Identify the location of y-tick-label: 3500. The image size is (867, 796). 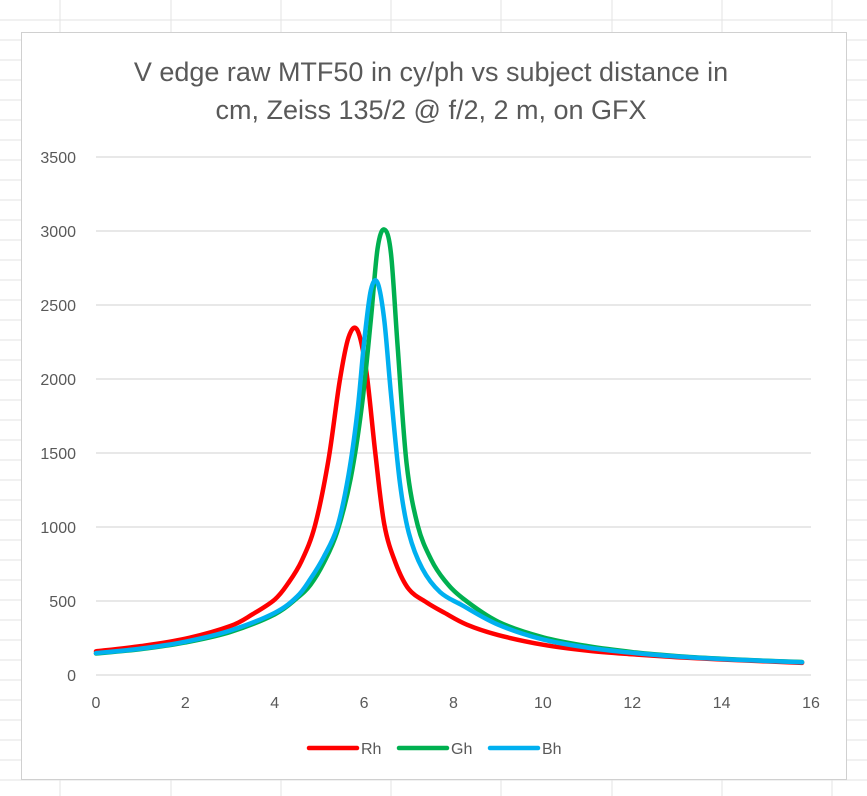
(58, 158).